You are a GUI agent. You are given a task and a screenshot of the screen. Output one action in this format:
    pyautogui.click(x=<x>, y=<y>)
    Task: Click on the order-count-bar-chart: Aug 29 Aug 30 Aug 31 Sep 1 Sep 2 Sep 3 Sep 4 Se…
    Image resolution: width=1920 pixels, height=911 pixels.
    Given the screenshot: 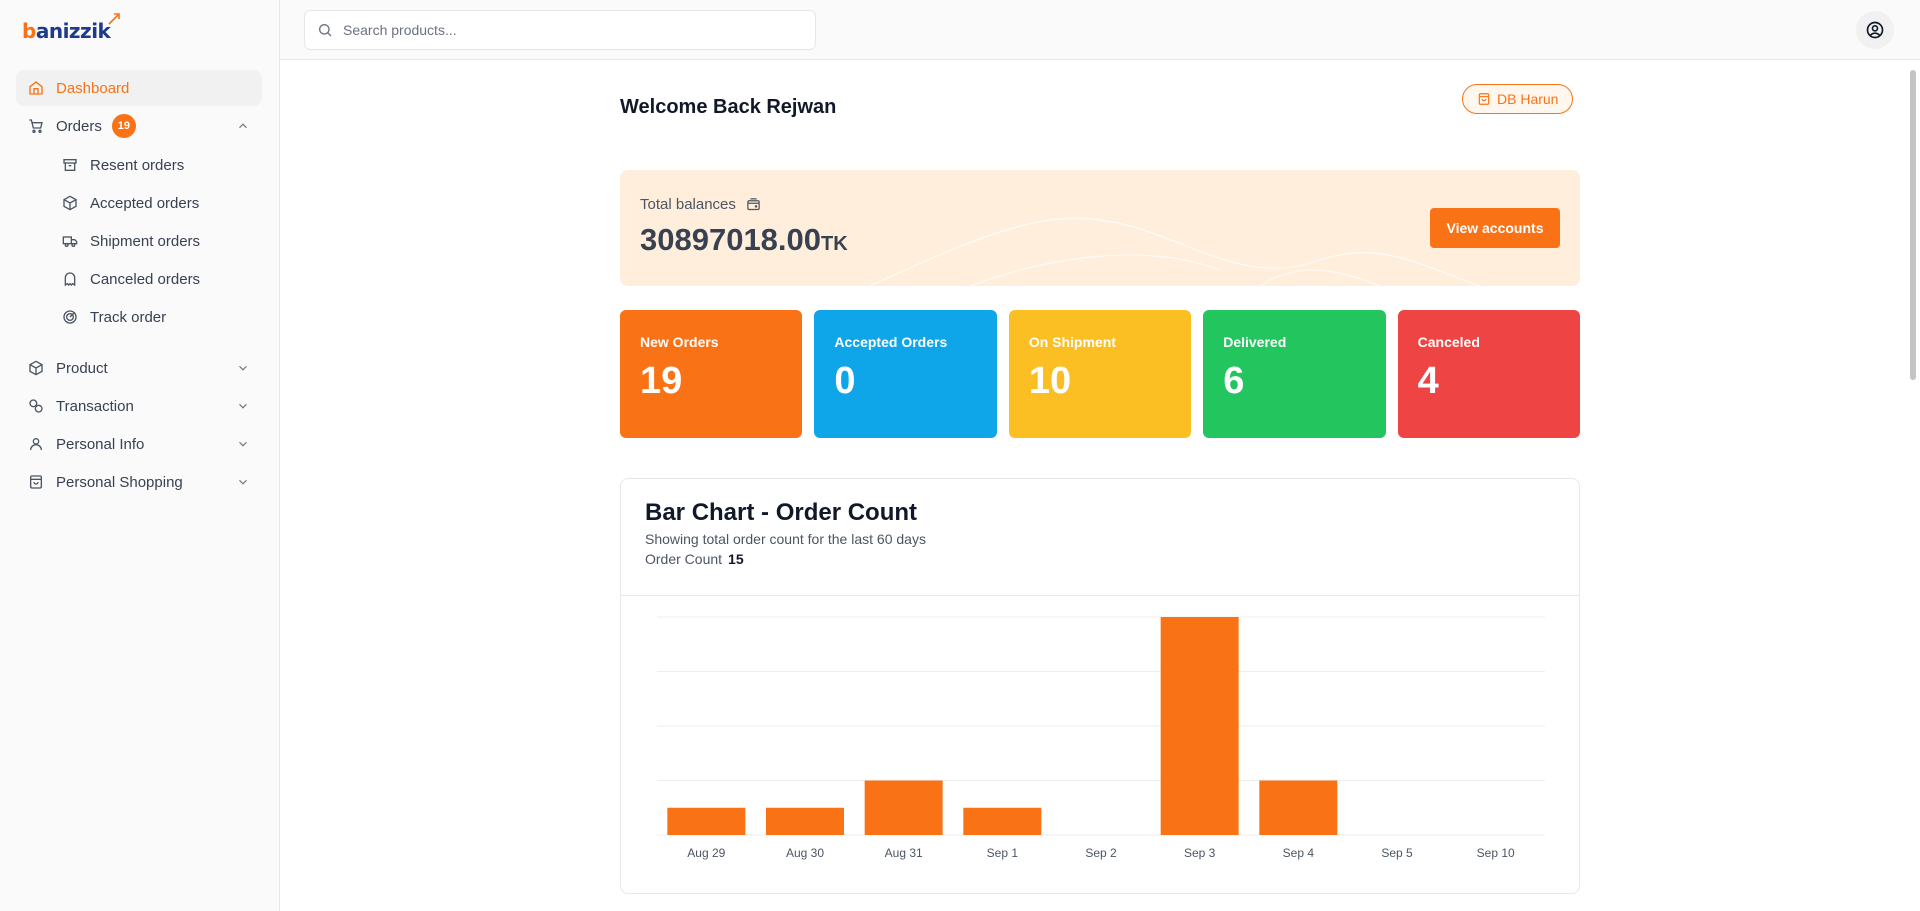 What is the action you would take?
    pyautogui.click(x=1101, y=738)
    